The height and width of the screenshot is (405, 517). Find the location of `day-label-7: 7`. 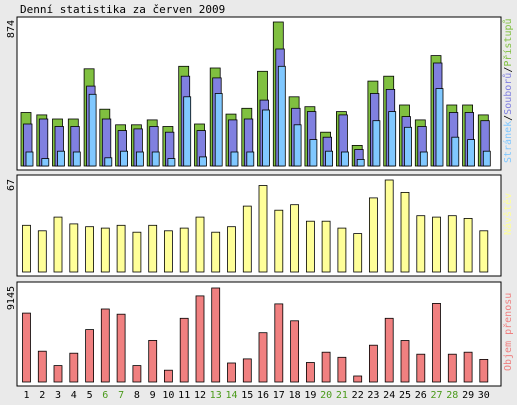

day-label-7: 7 is located at coordinates (121, 395).